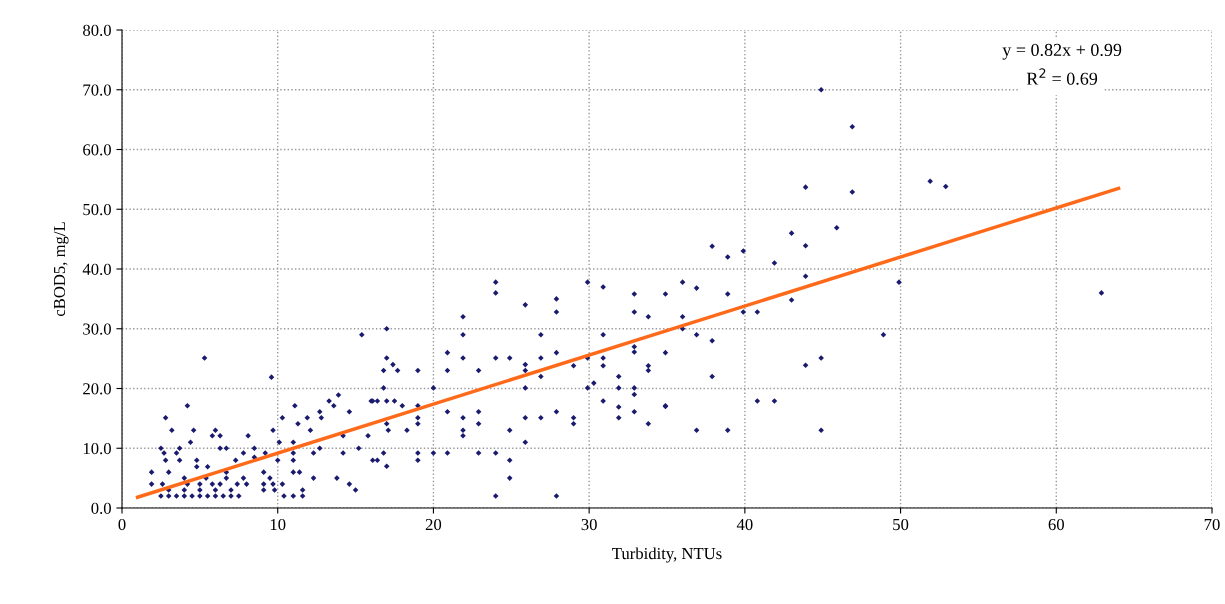 Image resolution: width=1225 pixels, height=604 pixels. I want to click on y-tick-label: 10.0, so click(97, 448).